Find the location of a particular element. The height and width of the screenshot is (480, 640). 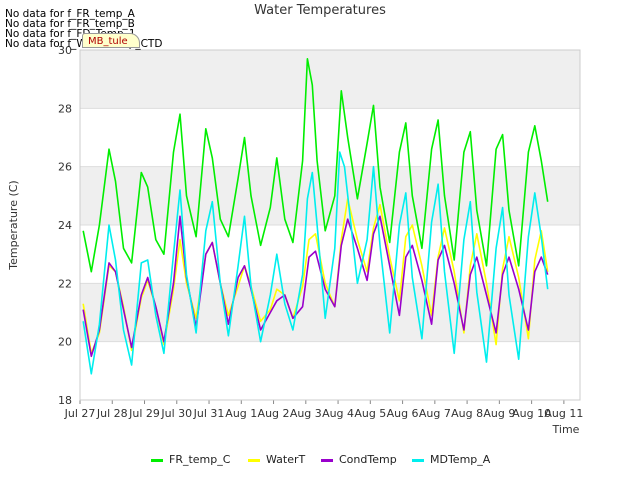

x-tick-label: Jul 31 is located at coordinates (209, 413).